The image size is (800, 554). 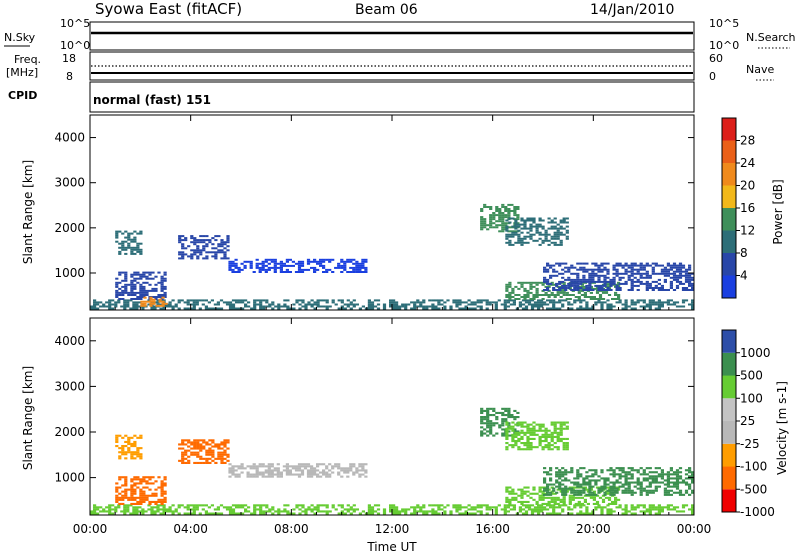 I want to click on freq-panel, so click(x=392, y=66).